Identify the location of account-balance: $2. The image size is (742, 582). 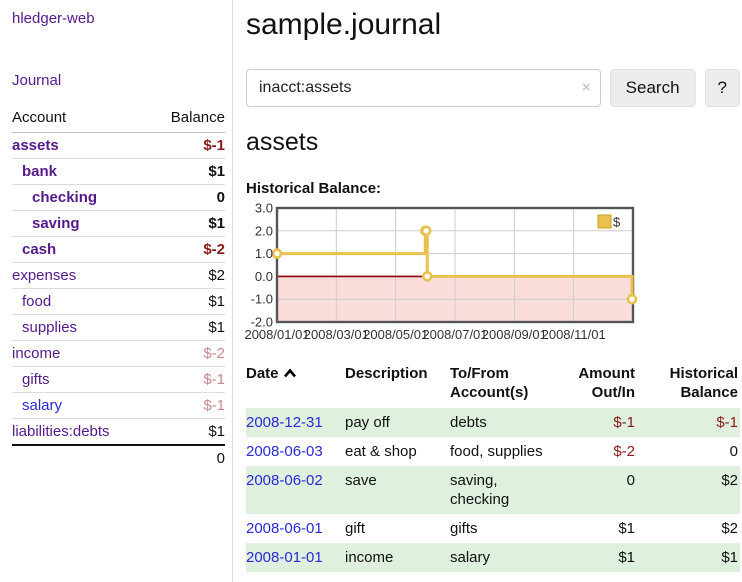
(186, 275).